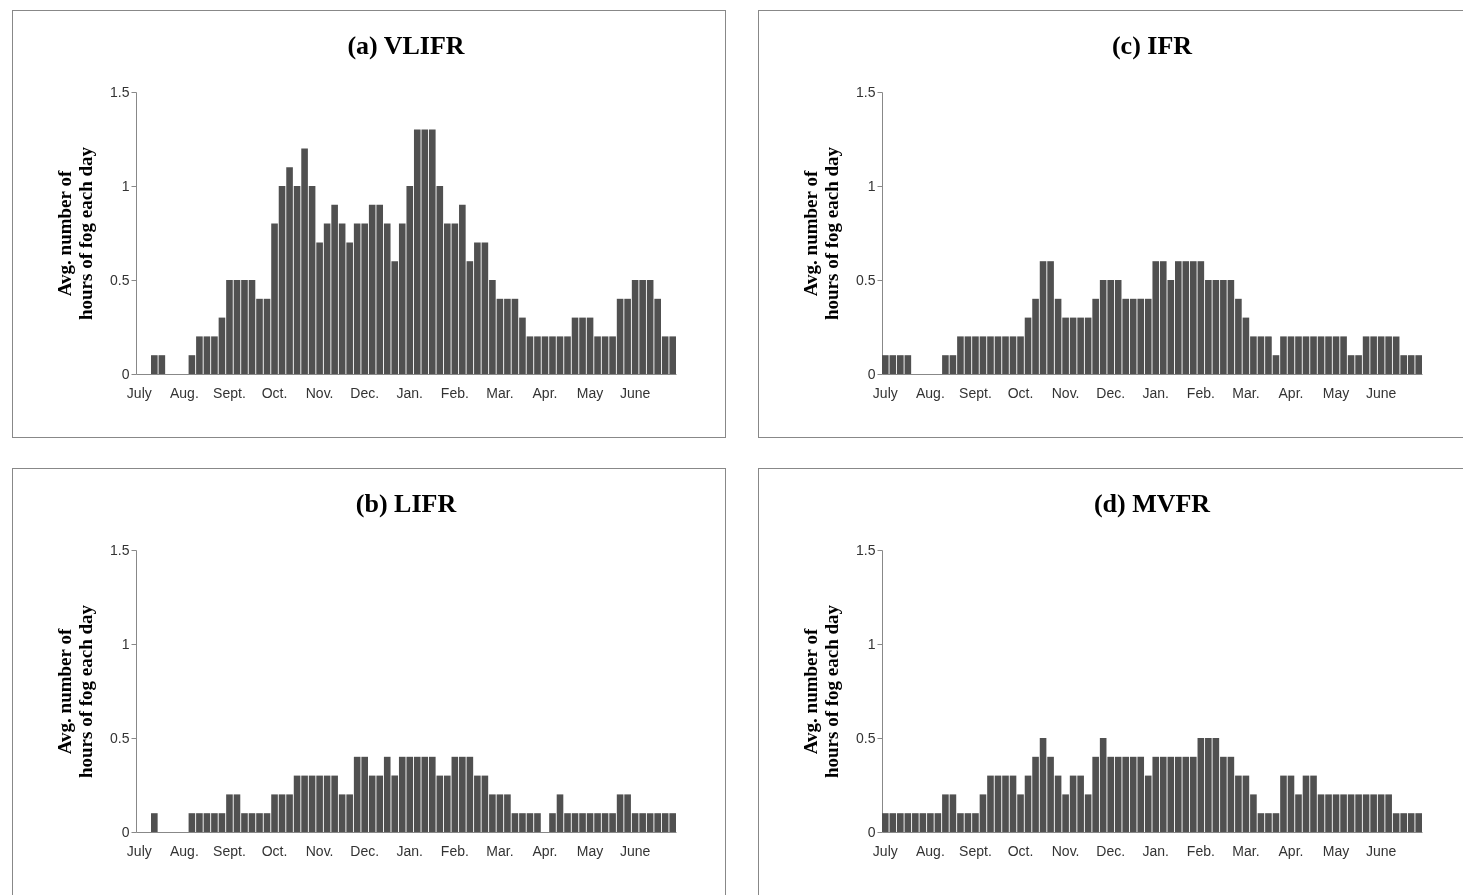 The image size is (1463, 895). Describe the element at coordinates (1152, 45) in the screenshot. I see `chart-title: (c) IFR` at that location.